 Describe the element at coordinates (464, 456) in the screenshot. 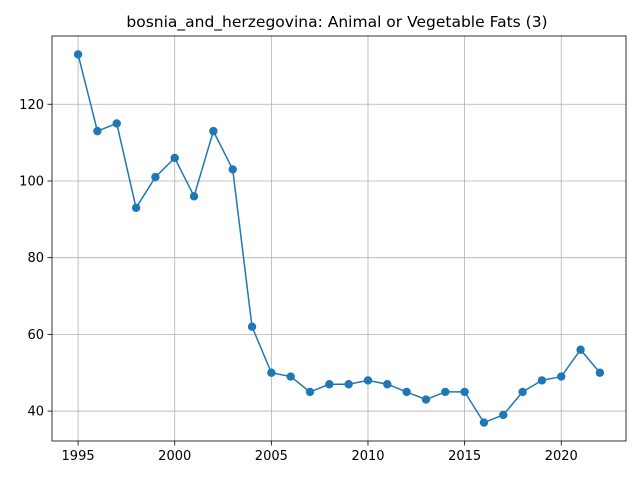

I see `x-tick-label: 2015` at that location.